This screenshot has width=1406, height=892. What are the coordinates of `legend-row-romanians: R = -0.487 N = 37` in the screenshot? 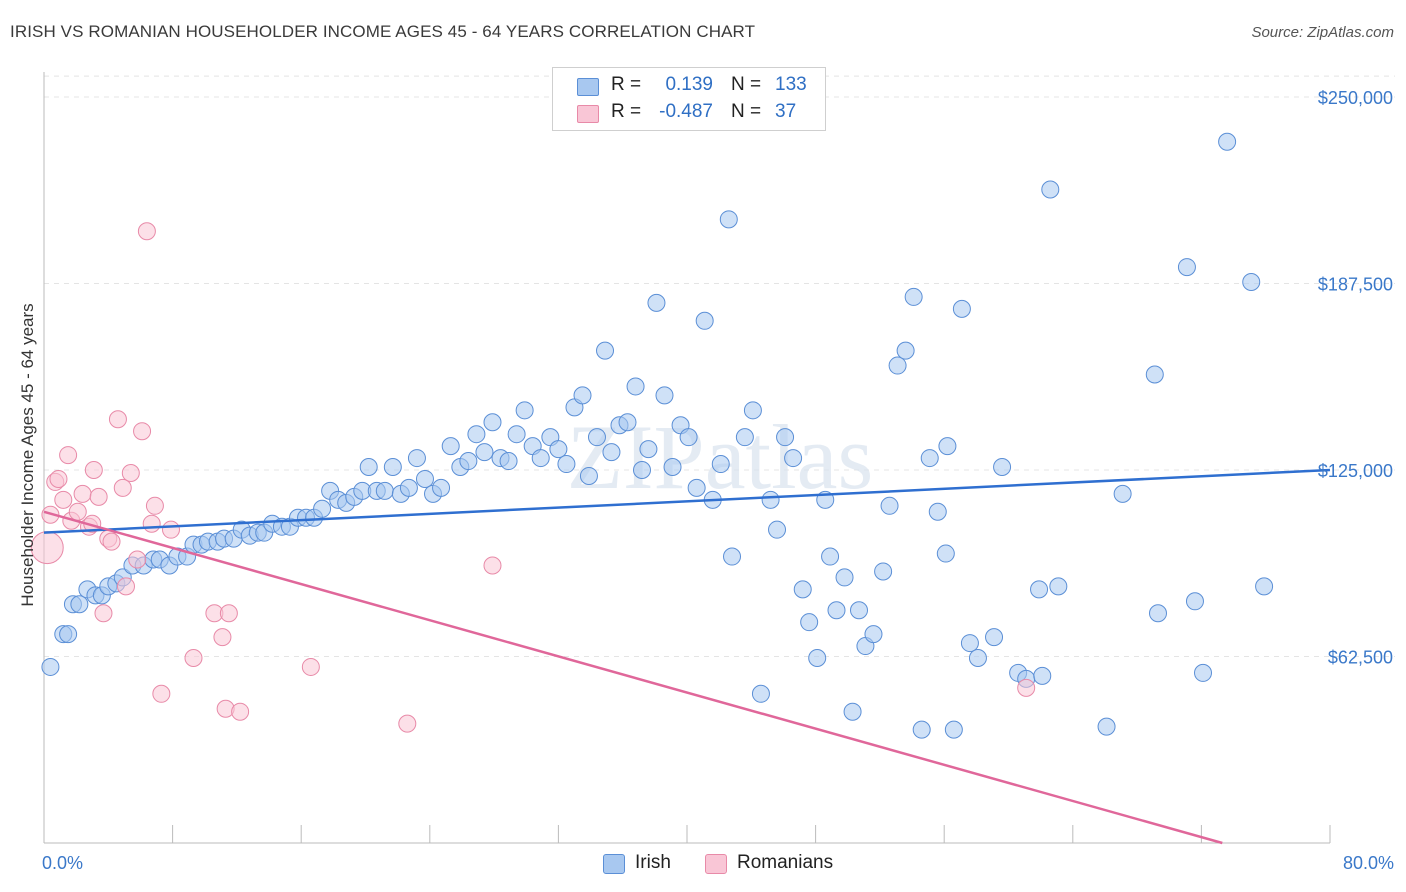 It's located at (689, 114).